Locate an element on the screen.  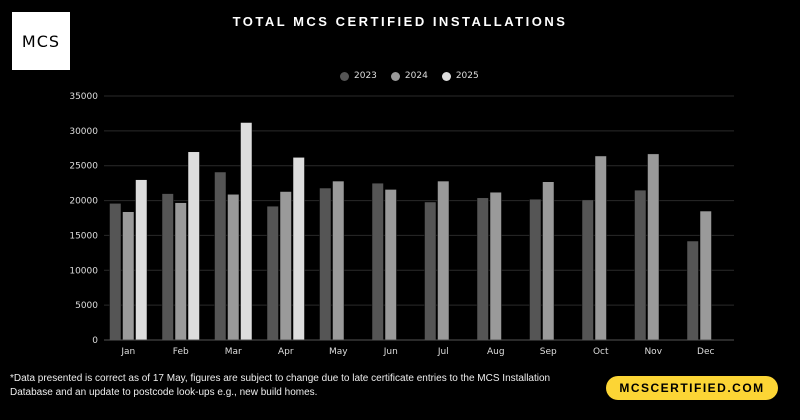
bar-2024-jun is located at coordinates (390, 265).